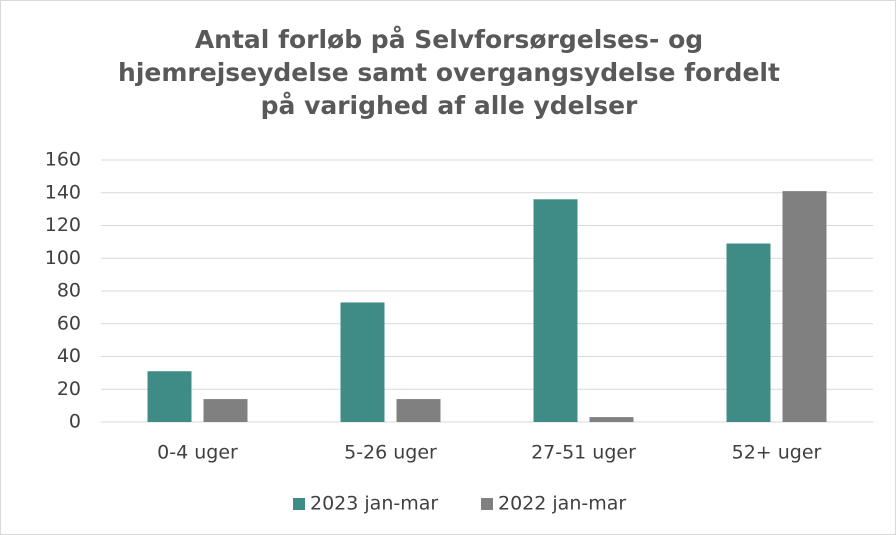  I want to click on y-tick-label: 20, so click(69, 389).